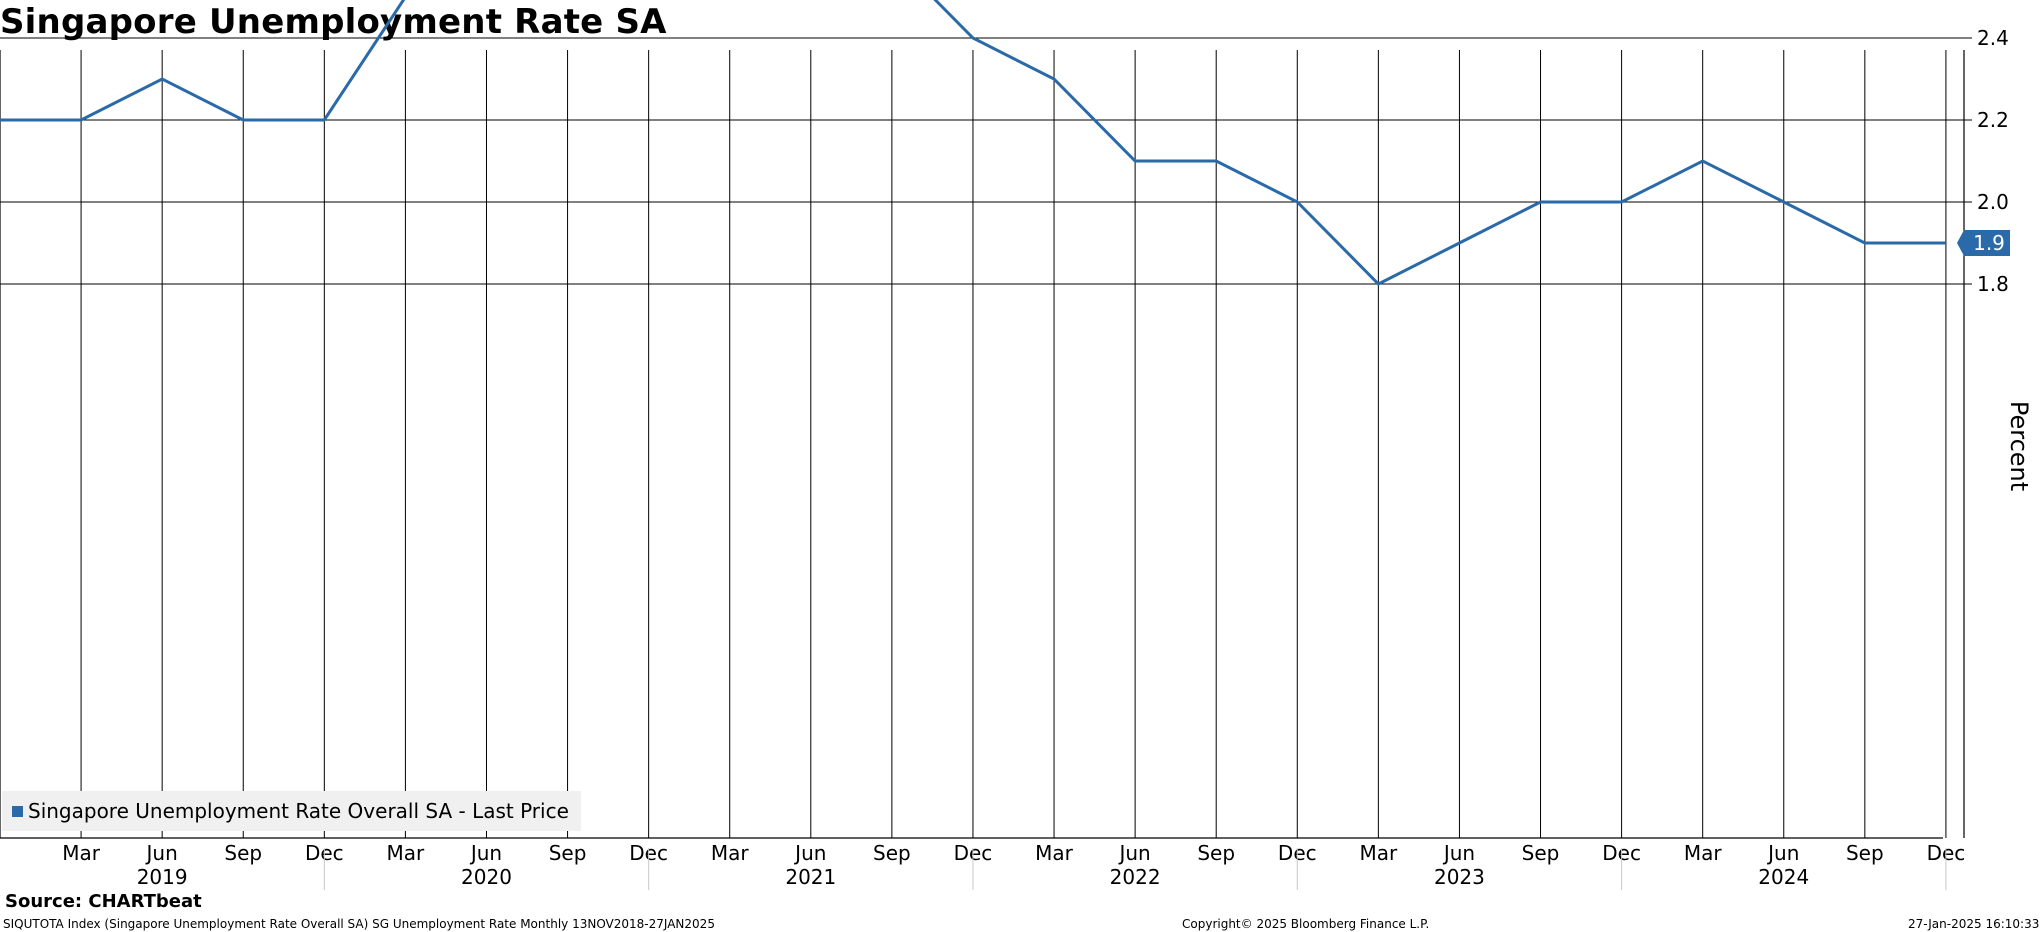 This screenshot has width=2041, height=932. Describe the element at coordinates (486, 877) in the screenshot. I see `x-year-label: 2020` at that location.